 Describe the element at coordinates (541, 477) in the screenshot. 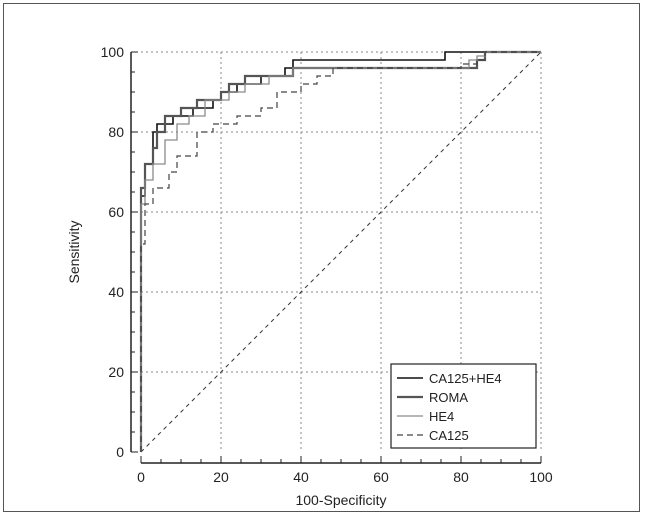

I see `x-tick-label: 100` at that location.